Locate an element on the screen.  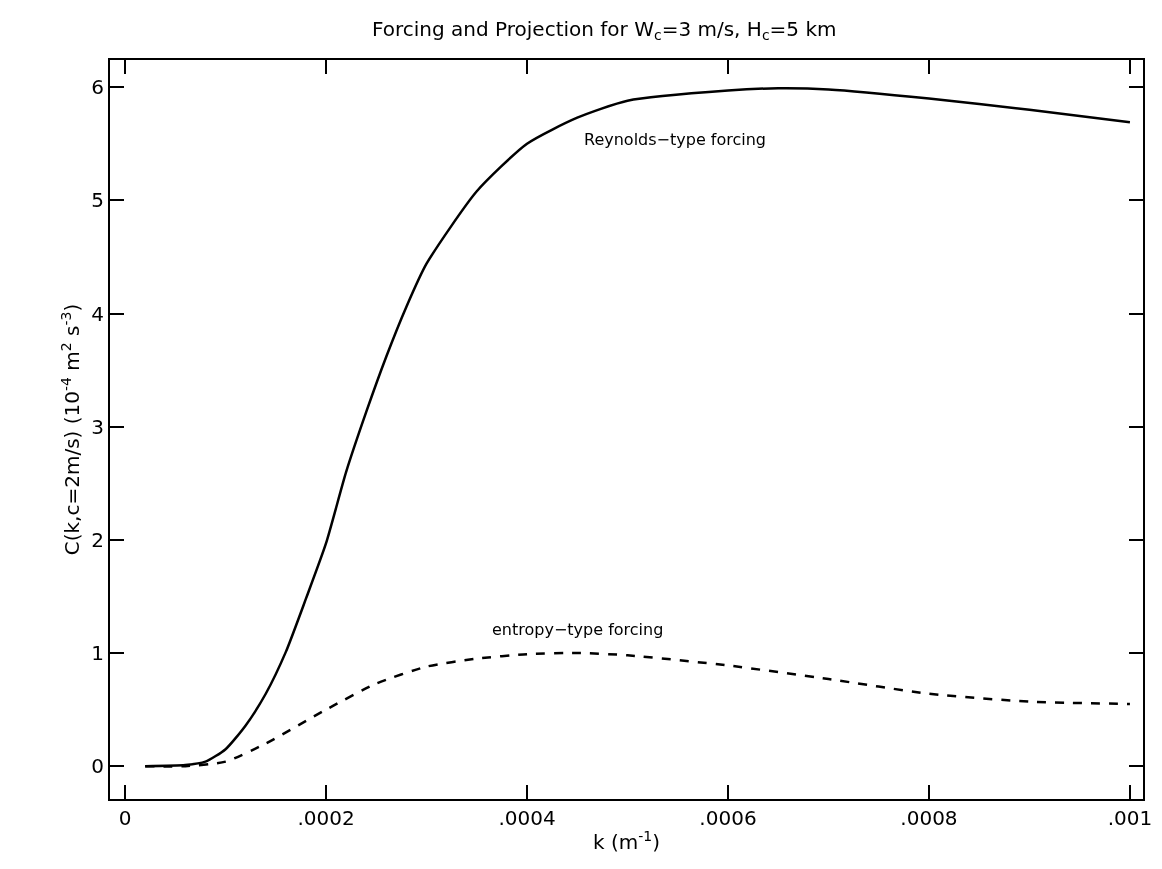
x-tick-label: 0 is located at coordinates (125, 818).